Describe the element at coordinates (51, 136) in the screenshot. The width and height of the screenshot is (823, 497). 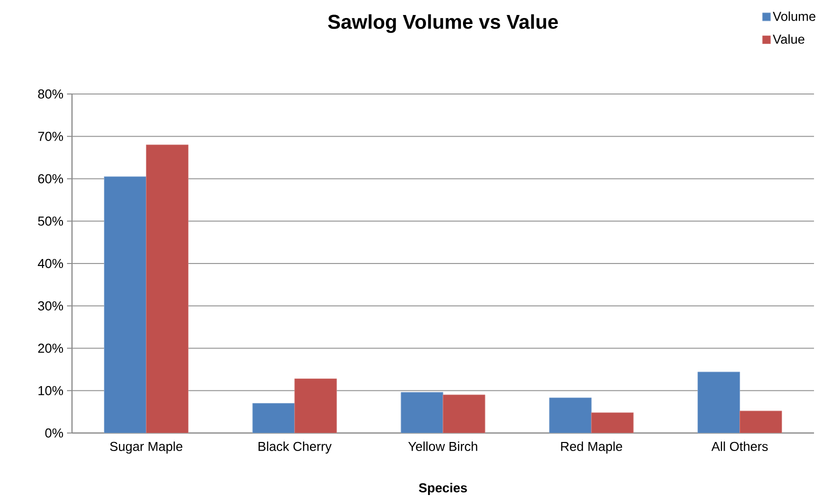
I see `y-tick-label: 70%` at that location.